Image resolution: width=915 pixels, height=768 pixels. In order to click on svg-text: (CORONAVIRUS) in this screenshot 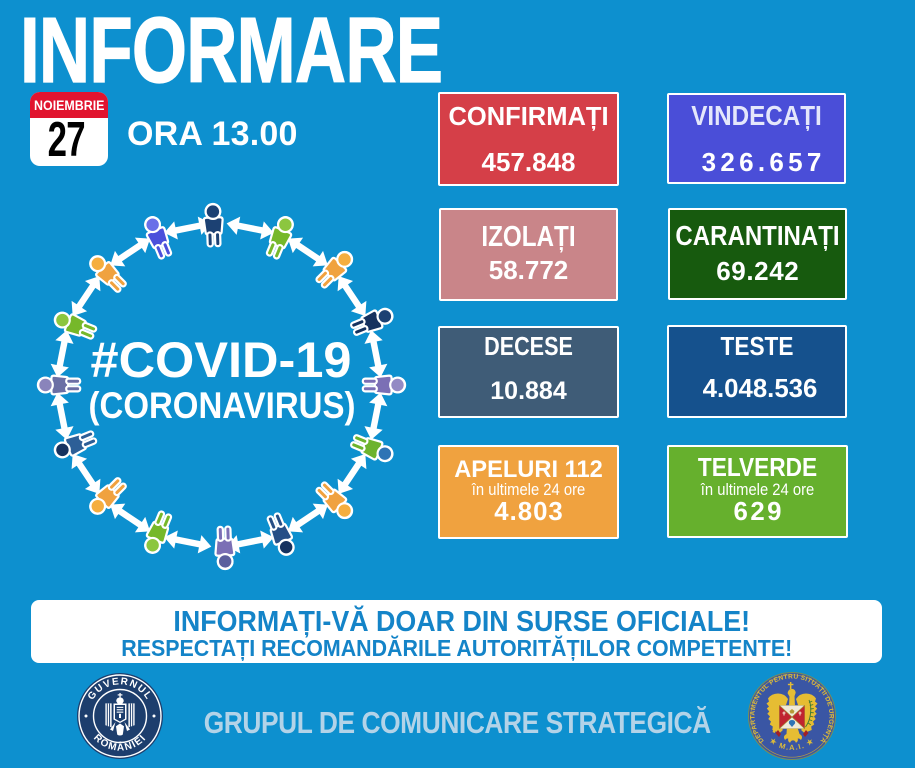, I will do `click(222, 405)`.